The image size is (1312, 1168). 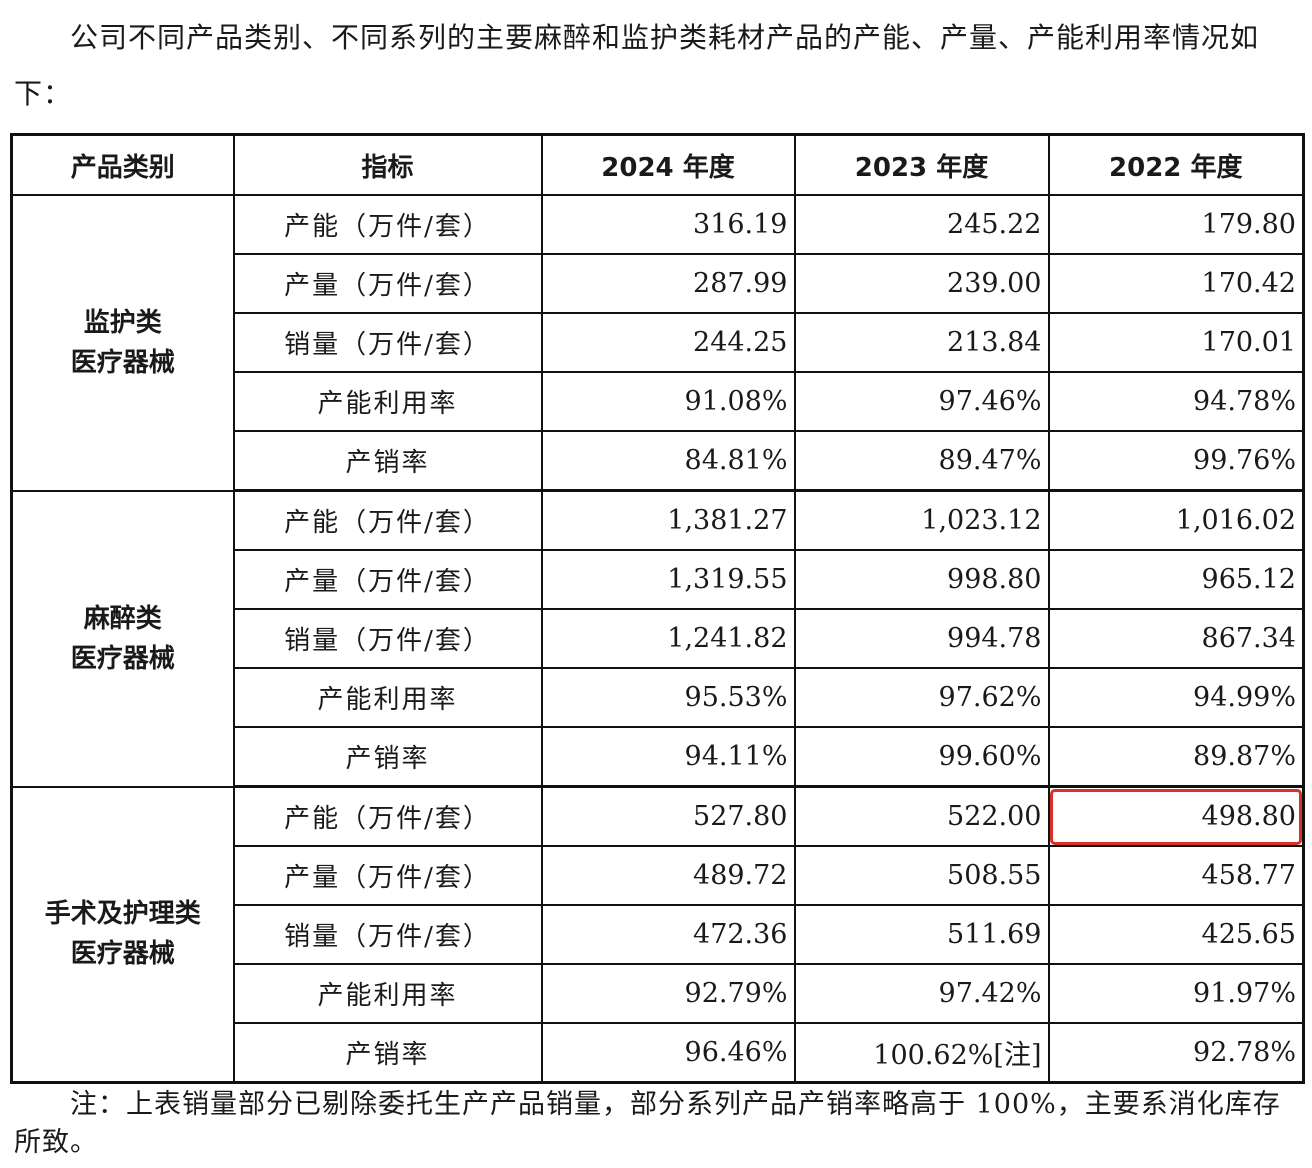 What do you see at coordinates (921, 342) in the screenshot?
I see `value-cell: 213.84` at bounding box center [921, 342].